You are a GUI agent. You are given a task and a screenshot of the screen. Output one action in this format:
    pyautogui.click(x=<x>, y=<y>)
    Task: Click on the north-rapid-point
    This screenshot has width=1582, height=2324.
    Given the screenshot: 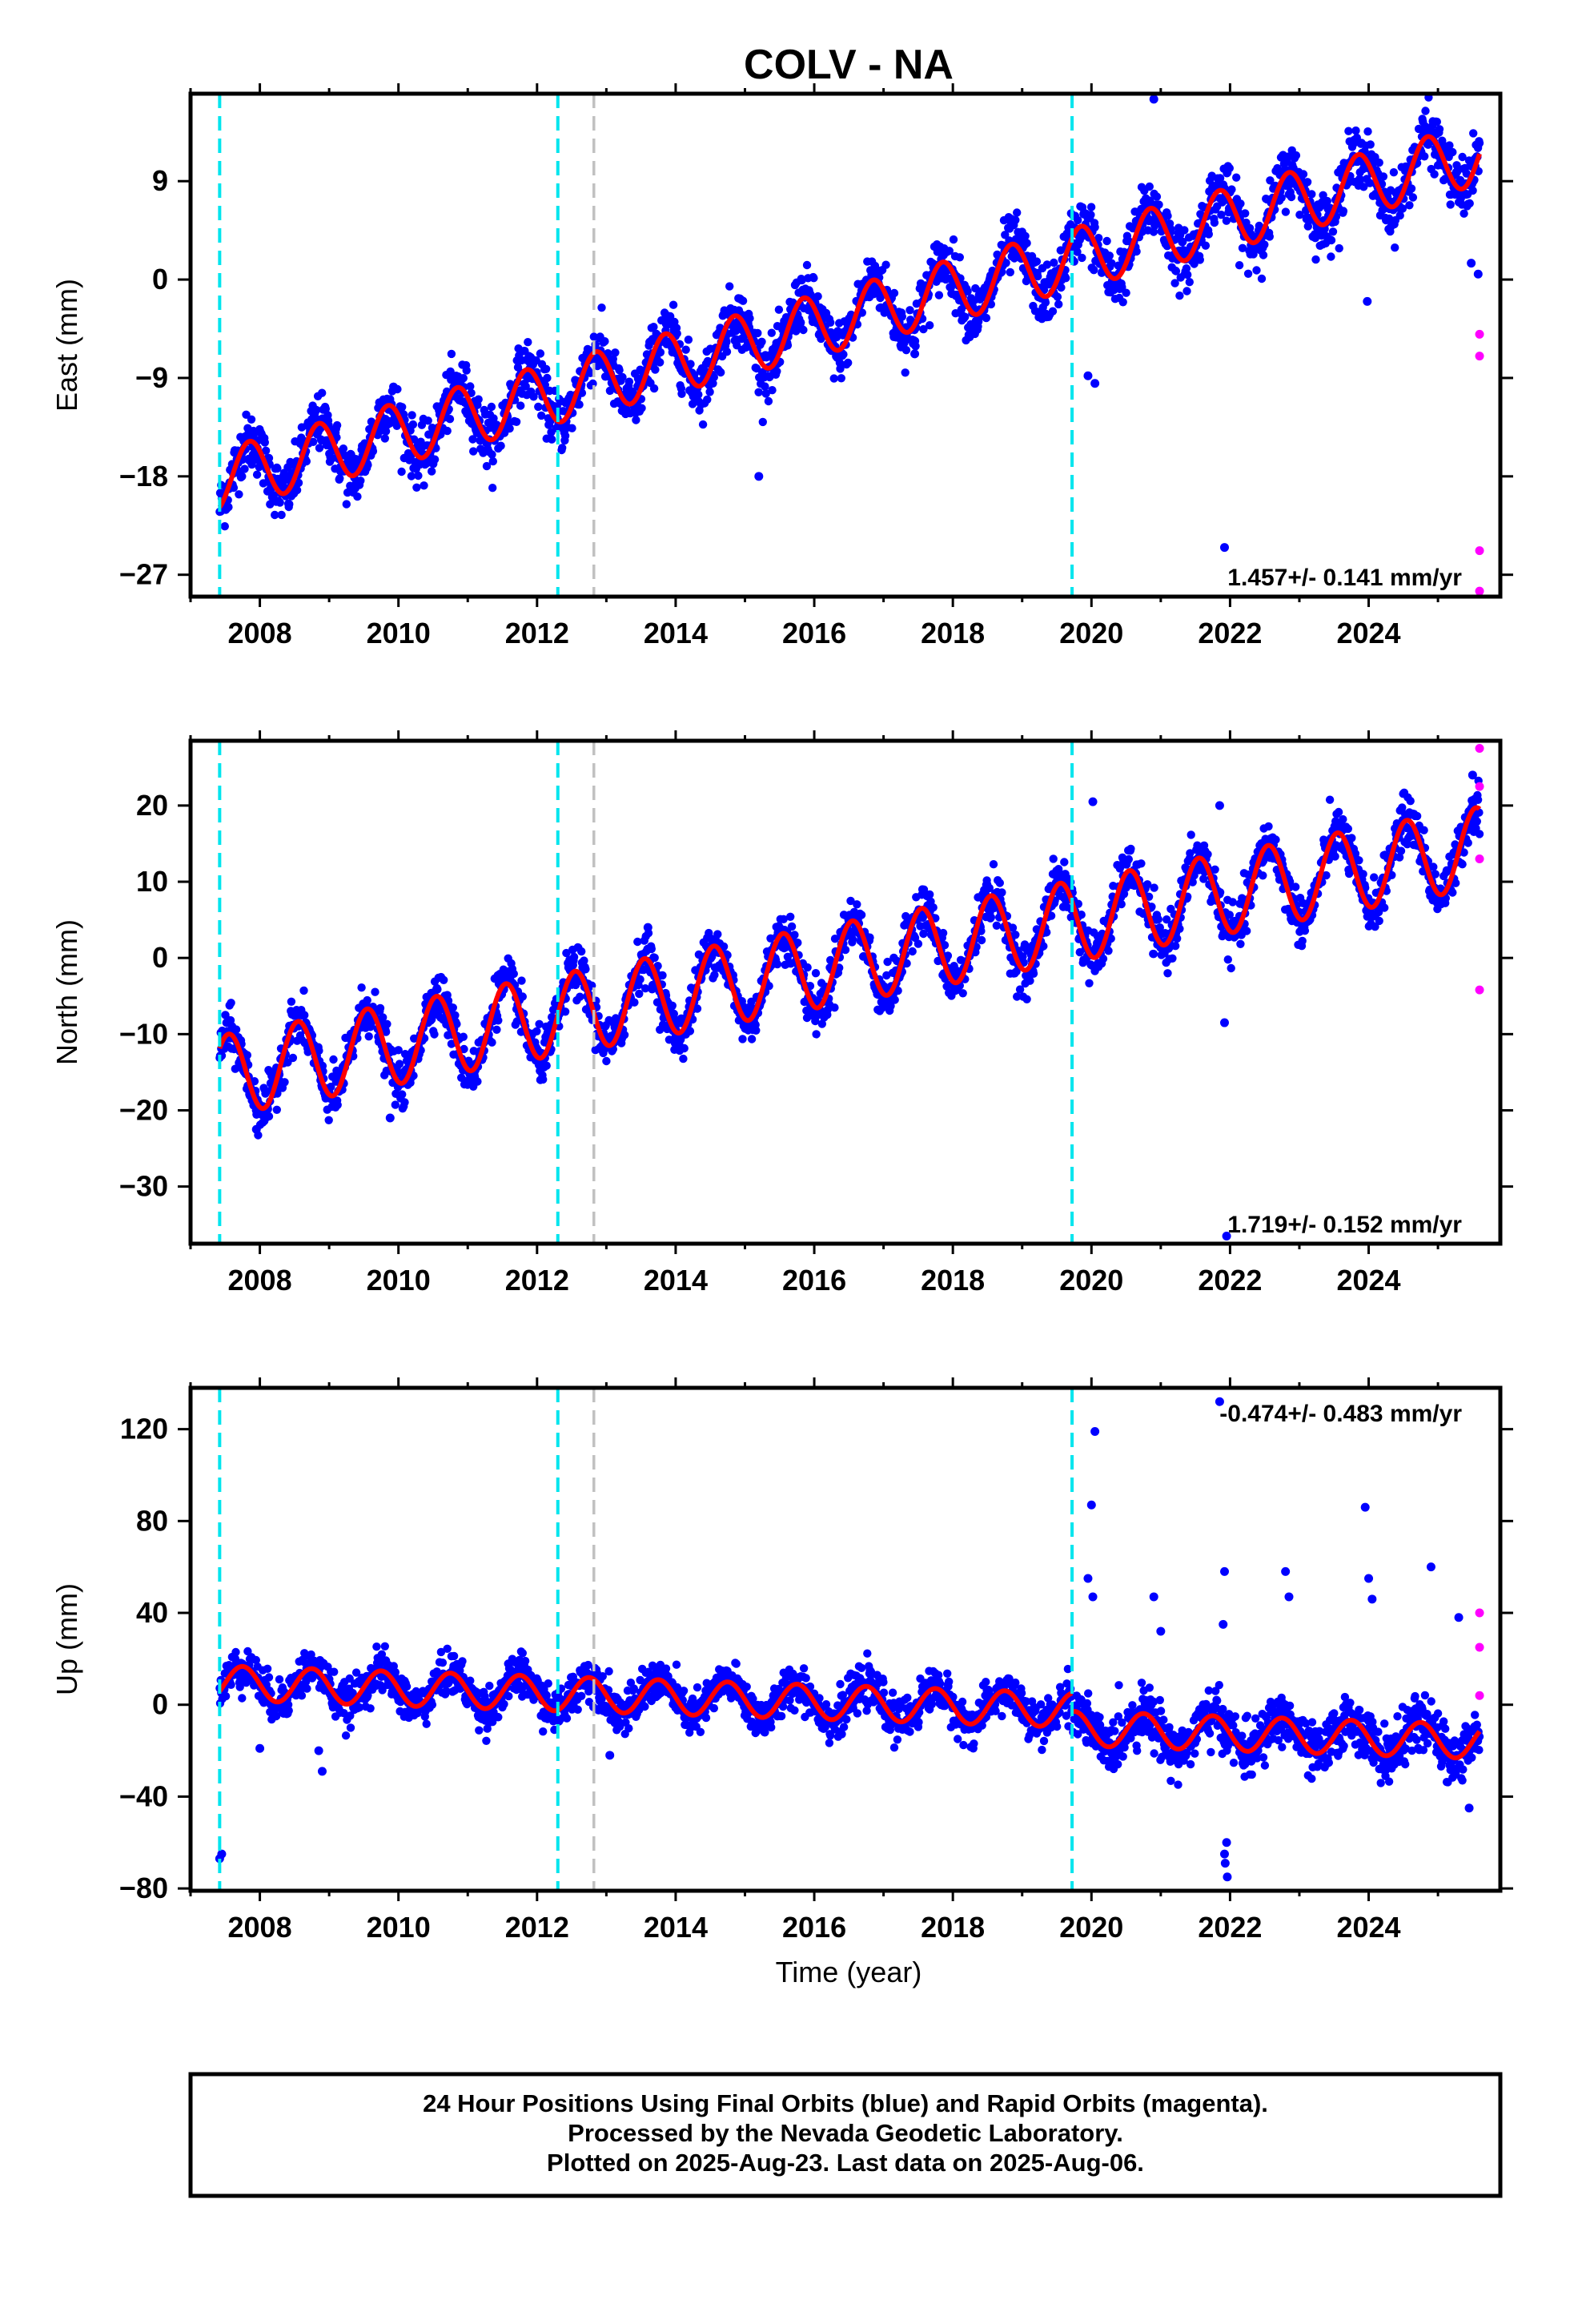 What is the action you would take?
    pyautogui.click(x=1479, y=990)
    